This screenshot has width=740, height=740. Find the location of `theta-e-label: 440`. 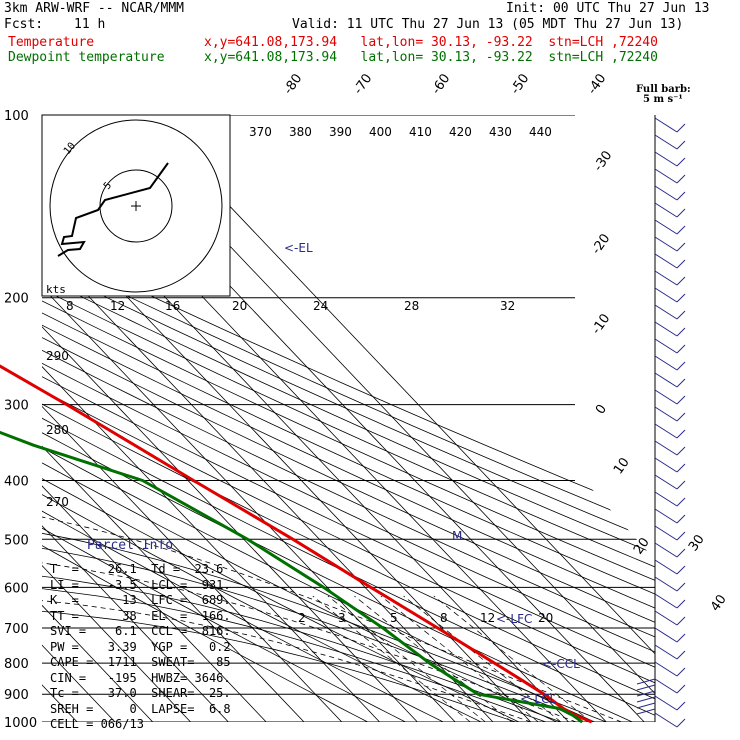

theta-e-label: 440 is located at coordinates (540, 132).